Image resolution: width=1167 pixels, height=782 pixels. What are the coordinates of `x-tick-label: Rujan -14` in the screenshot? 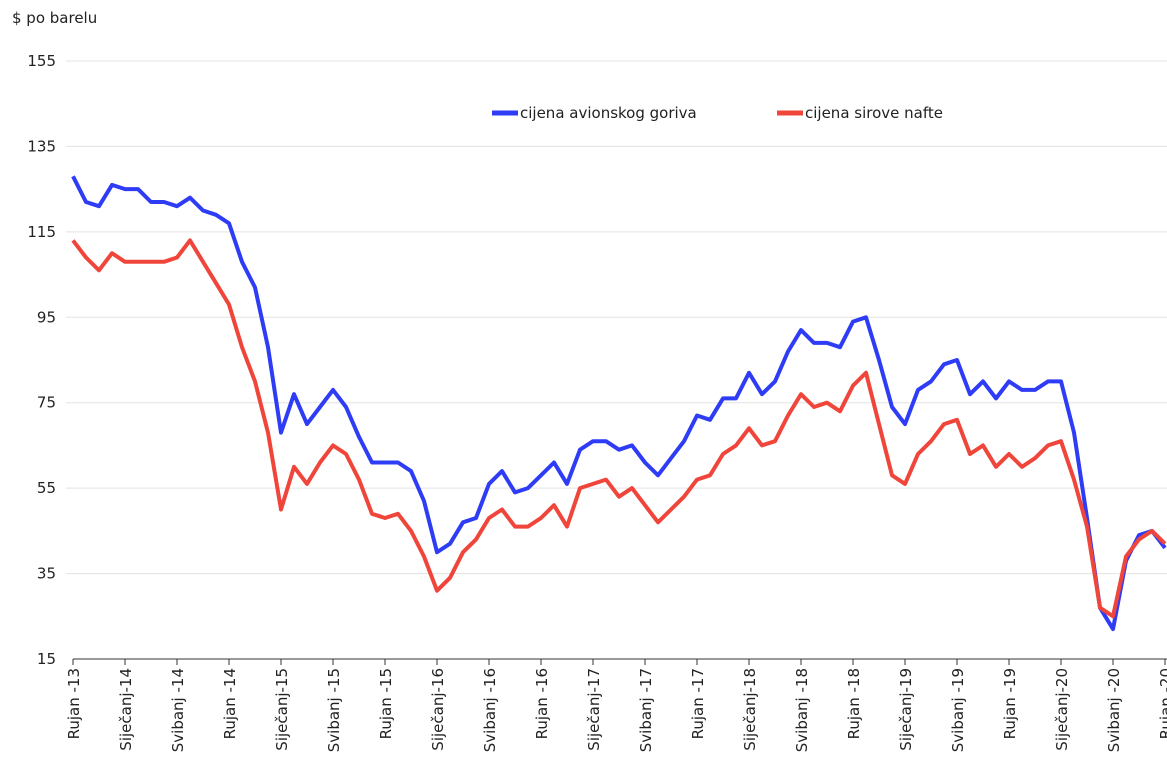 It's located at (230, 703).